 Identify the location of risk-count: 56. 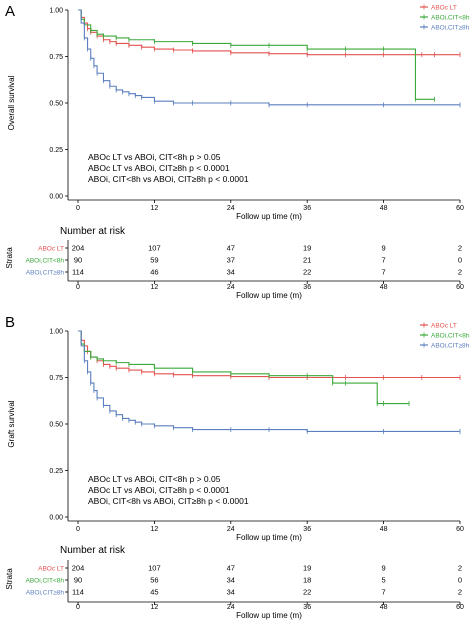
(154, 580).